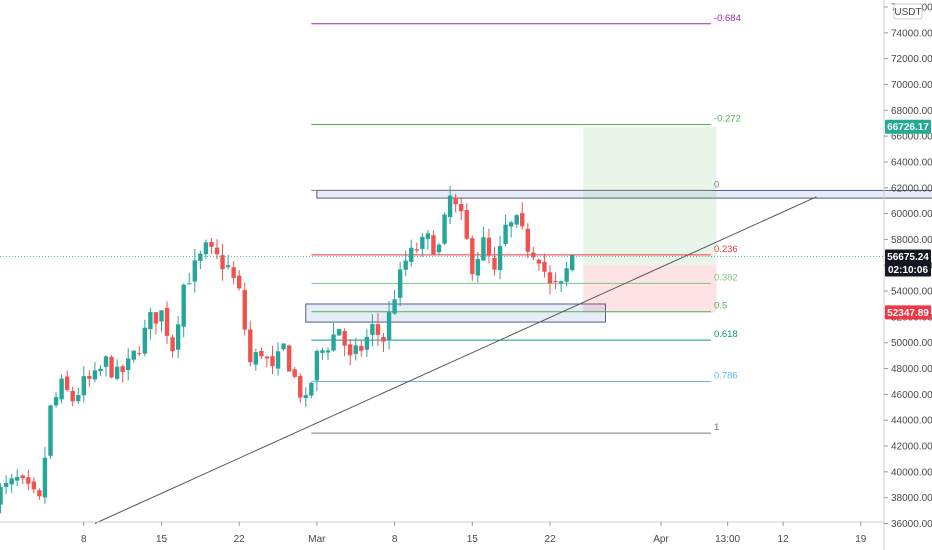 This screenshot has width=932, height=550. Describe the element at coordinates (911, 369) in the screenshot. I see `price-tick-label: 48000.00` at that location.